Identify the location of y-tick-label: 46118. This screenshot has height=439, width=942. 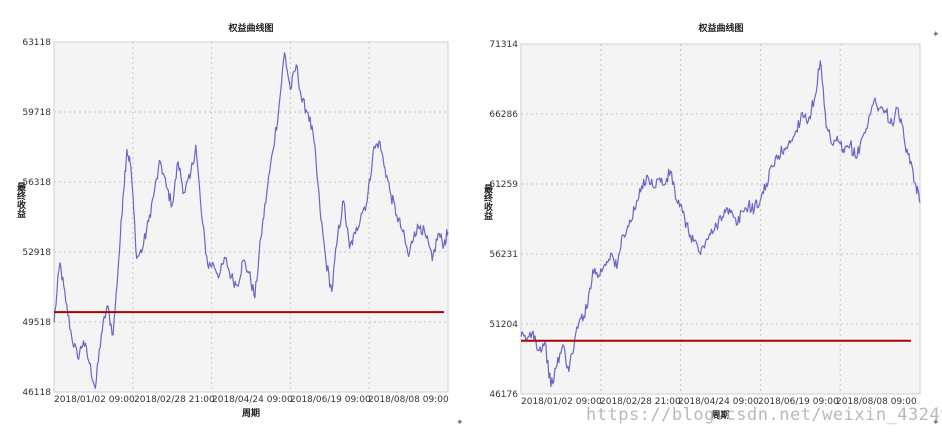
(36, 393).